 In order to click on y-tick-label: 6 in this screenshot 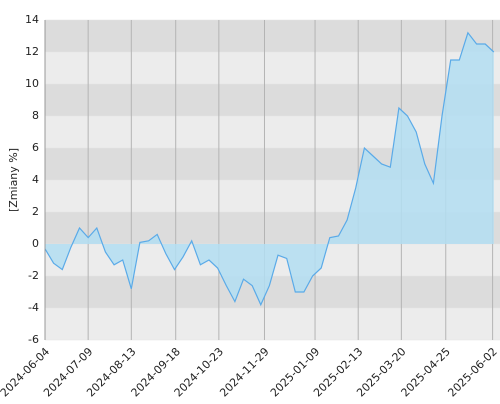, I will do `click(35, 147)`.